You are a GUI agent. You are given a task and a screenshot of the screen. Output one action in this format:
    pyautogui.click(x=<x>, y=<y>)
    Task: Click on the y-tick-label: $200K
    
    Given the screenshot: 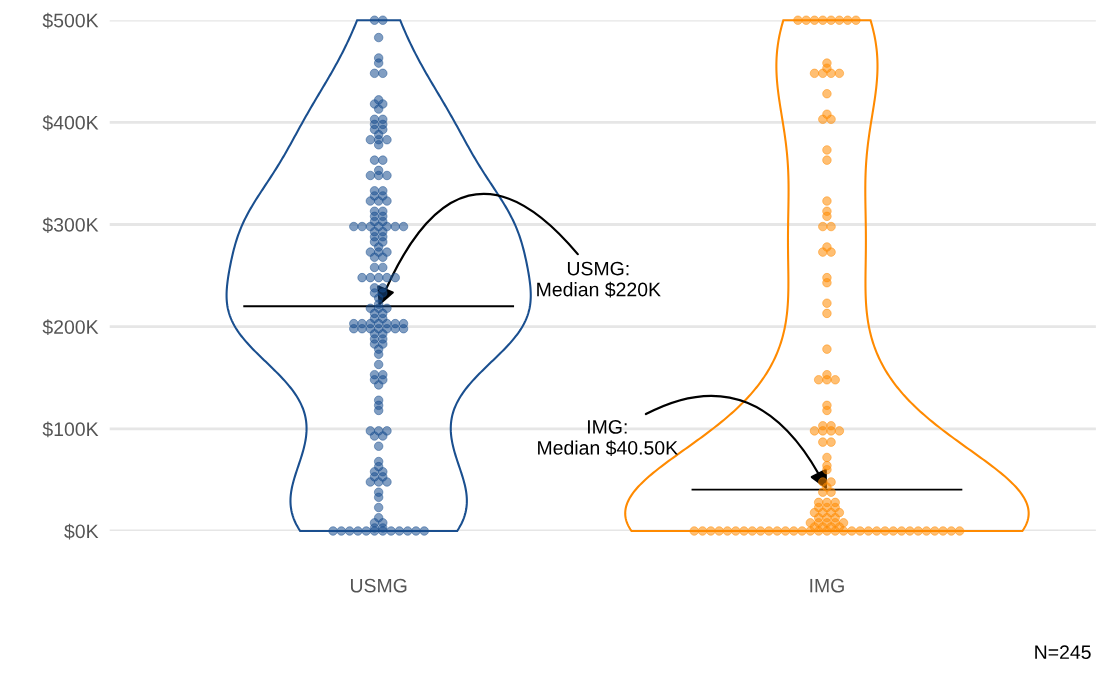 What is the action you would take?
    pyautogui.click(x=70, y=327)
    